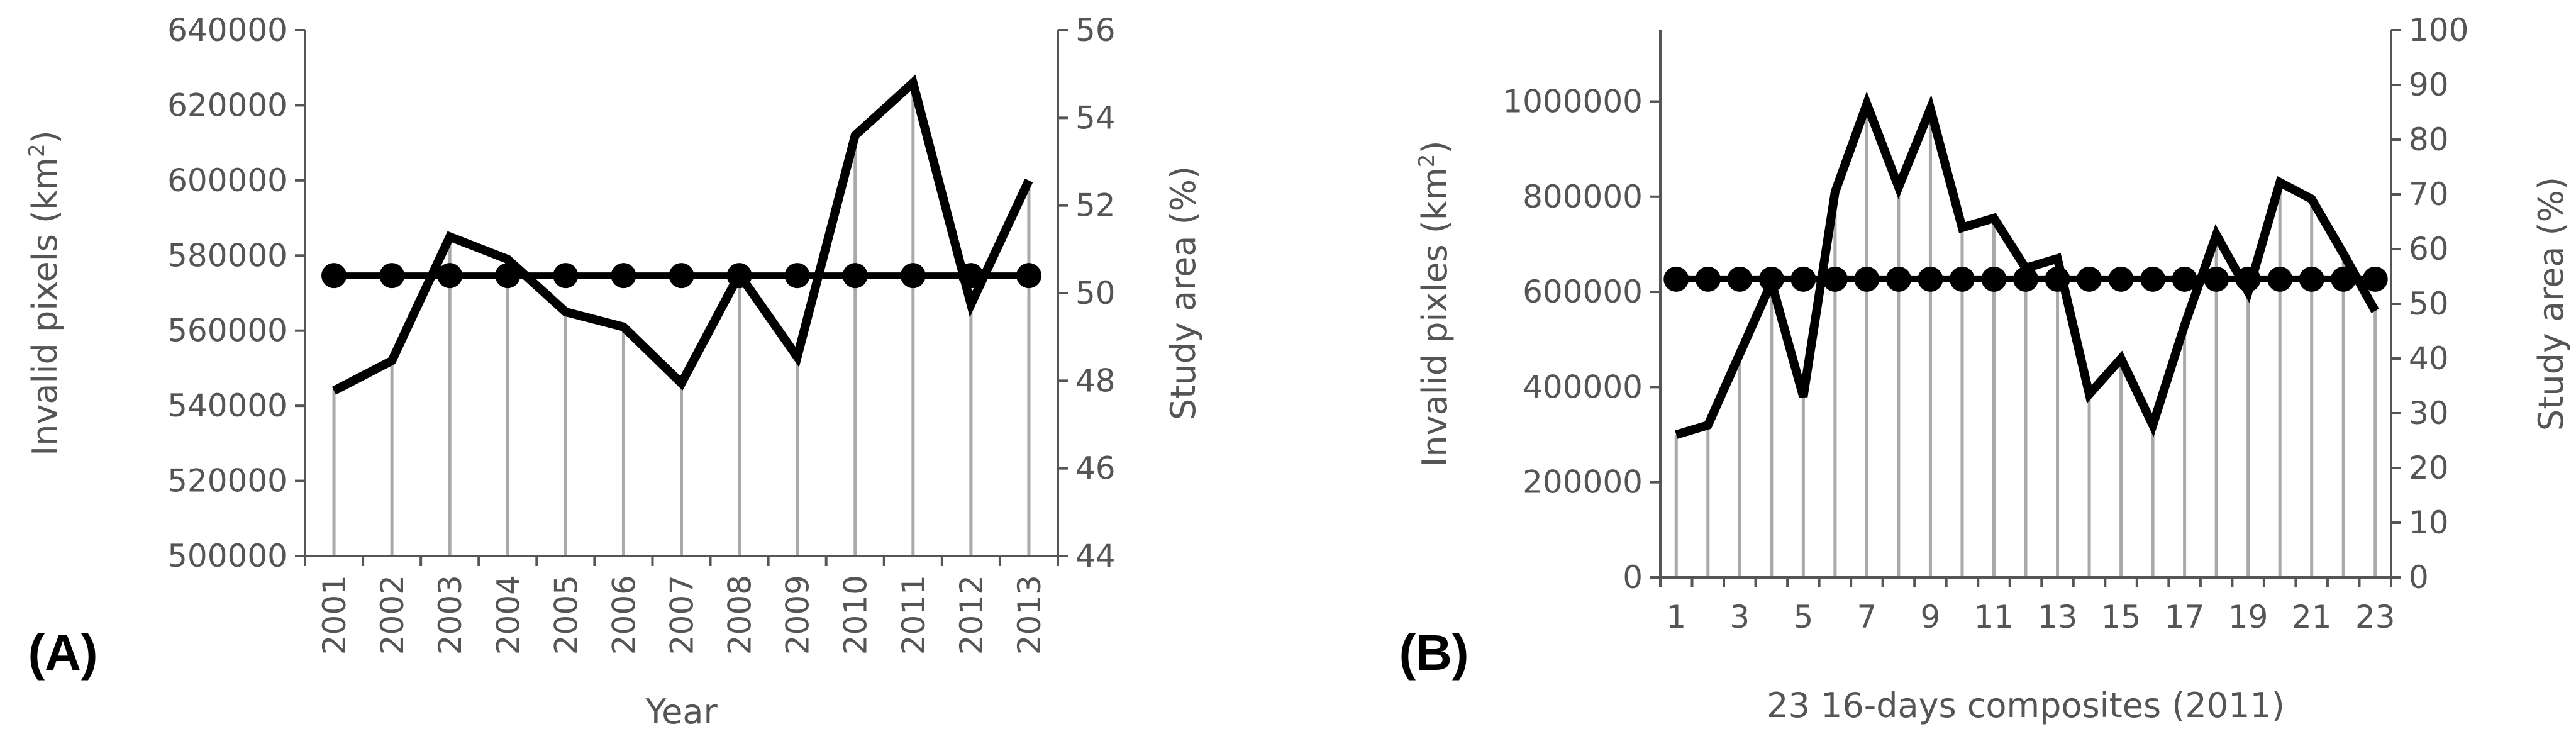 The image size is (2576, 751). Describe the element at coordinates (227, 331) in the screenshot. I see `y-tick-label-left: 560000` at that location.